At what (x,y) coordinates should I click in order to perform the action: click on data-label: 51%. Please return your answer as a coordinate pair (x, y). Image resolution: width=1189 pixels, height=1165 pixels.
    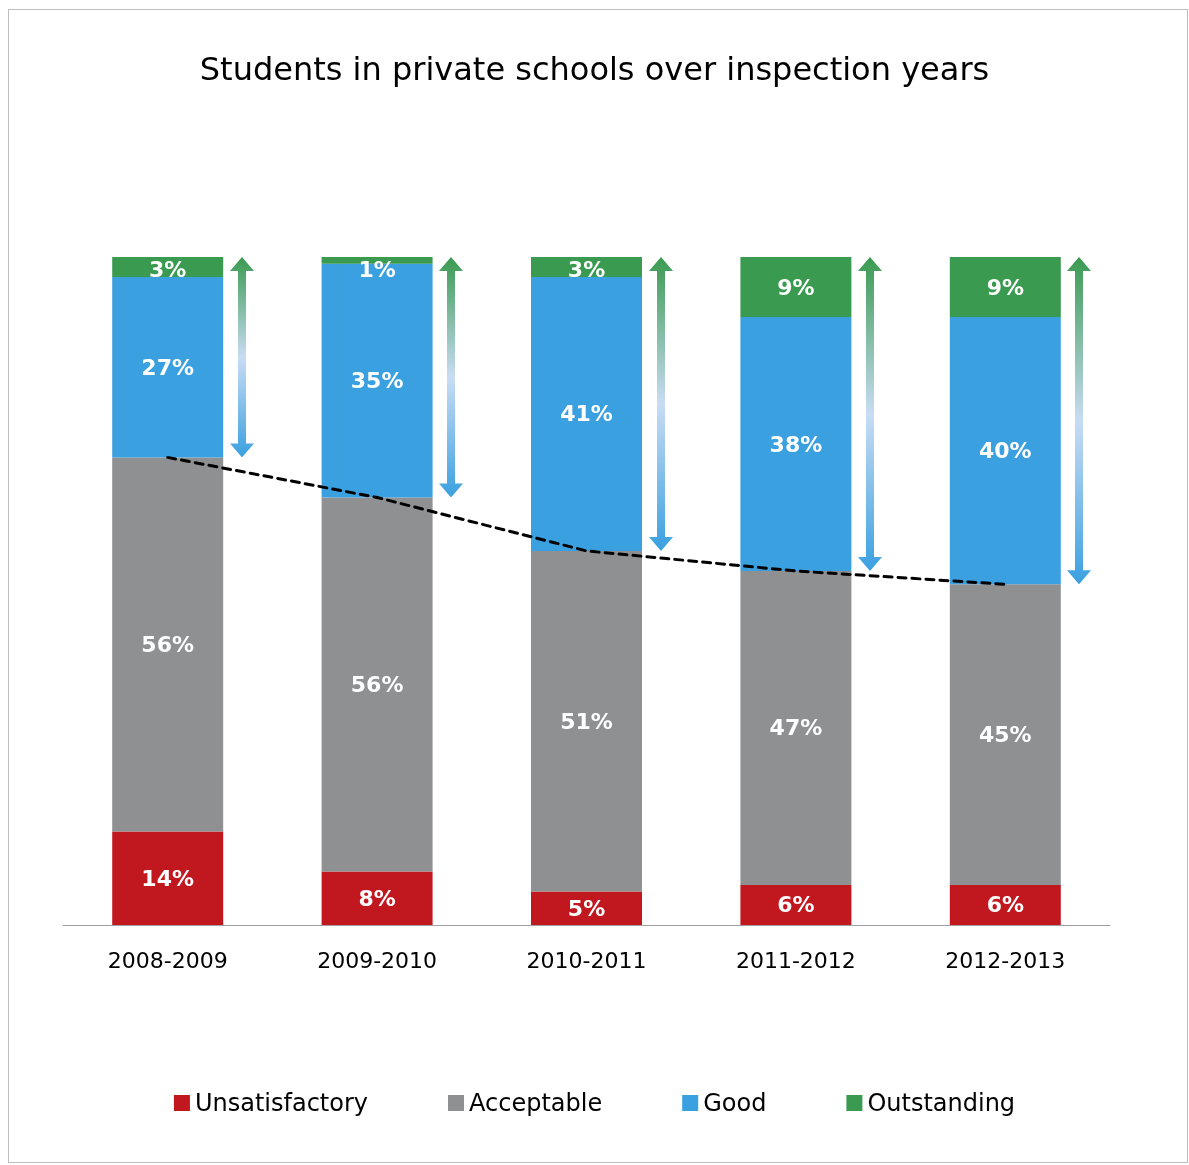
    Looking at the image, I should click on (586, 721).